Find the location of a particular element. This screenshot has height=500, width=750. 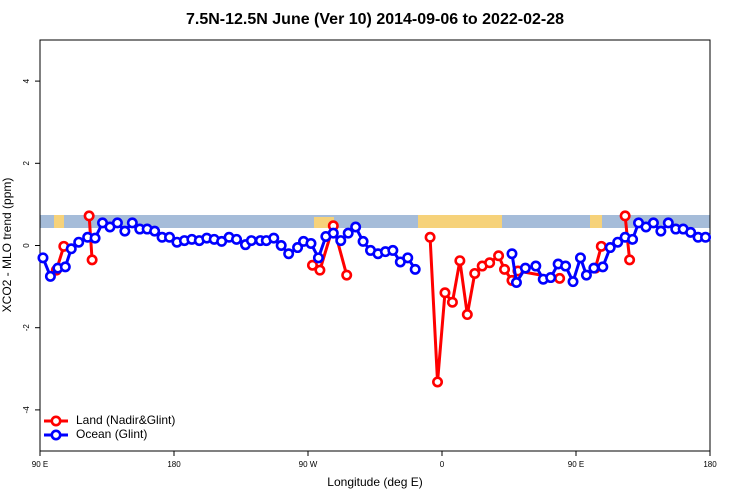

legend-label: Land (Nadir&Glint) is located at coordinates (125, 420).